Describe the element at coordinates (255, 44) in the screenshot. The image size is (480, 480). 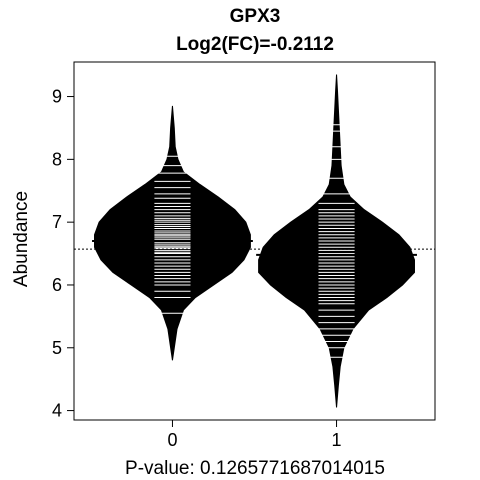
I see `chart-subtitle: Log2(FC)=-0.2112` at that location.